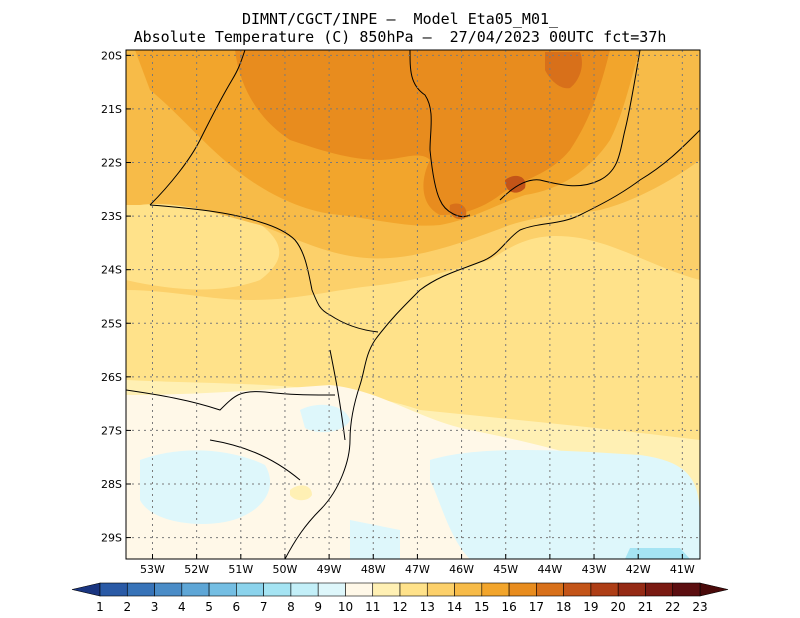 The image size is (800, 618). I want to click on colorbar-label: 23, so click(699, 607).